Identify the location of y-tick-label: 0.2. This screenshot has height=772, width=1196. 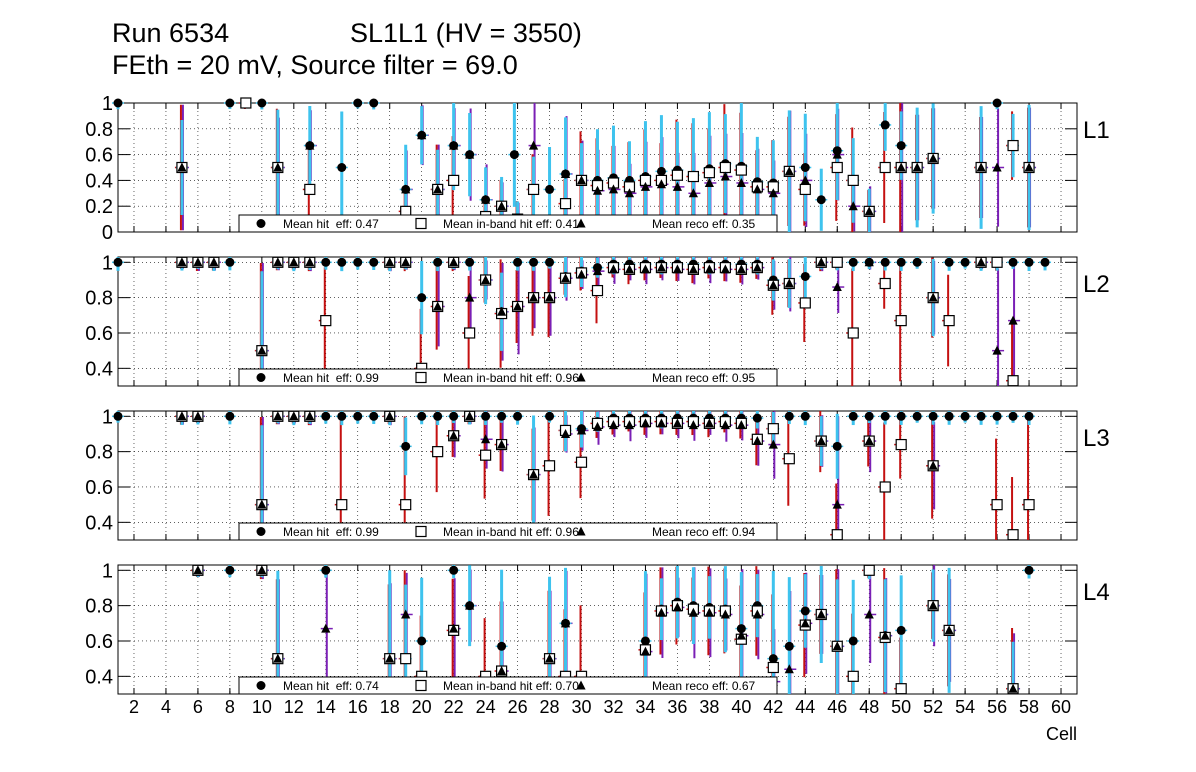
(99, 207).